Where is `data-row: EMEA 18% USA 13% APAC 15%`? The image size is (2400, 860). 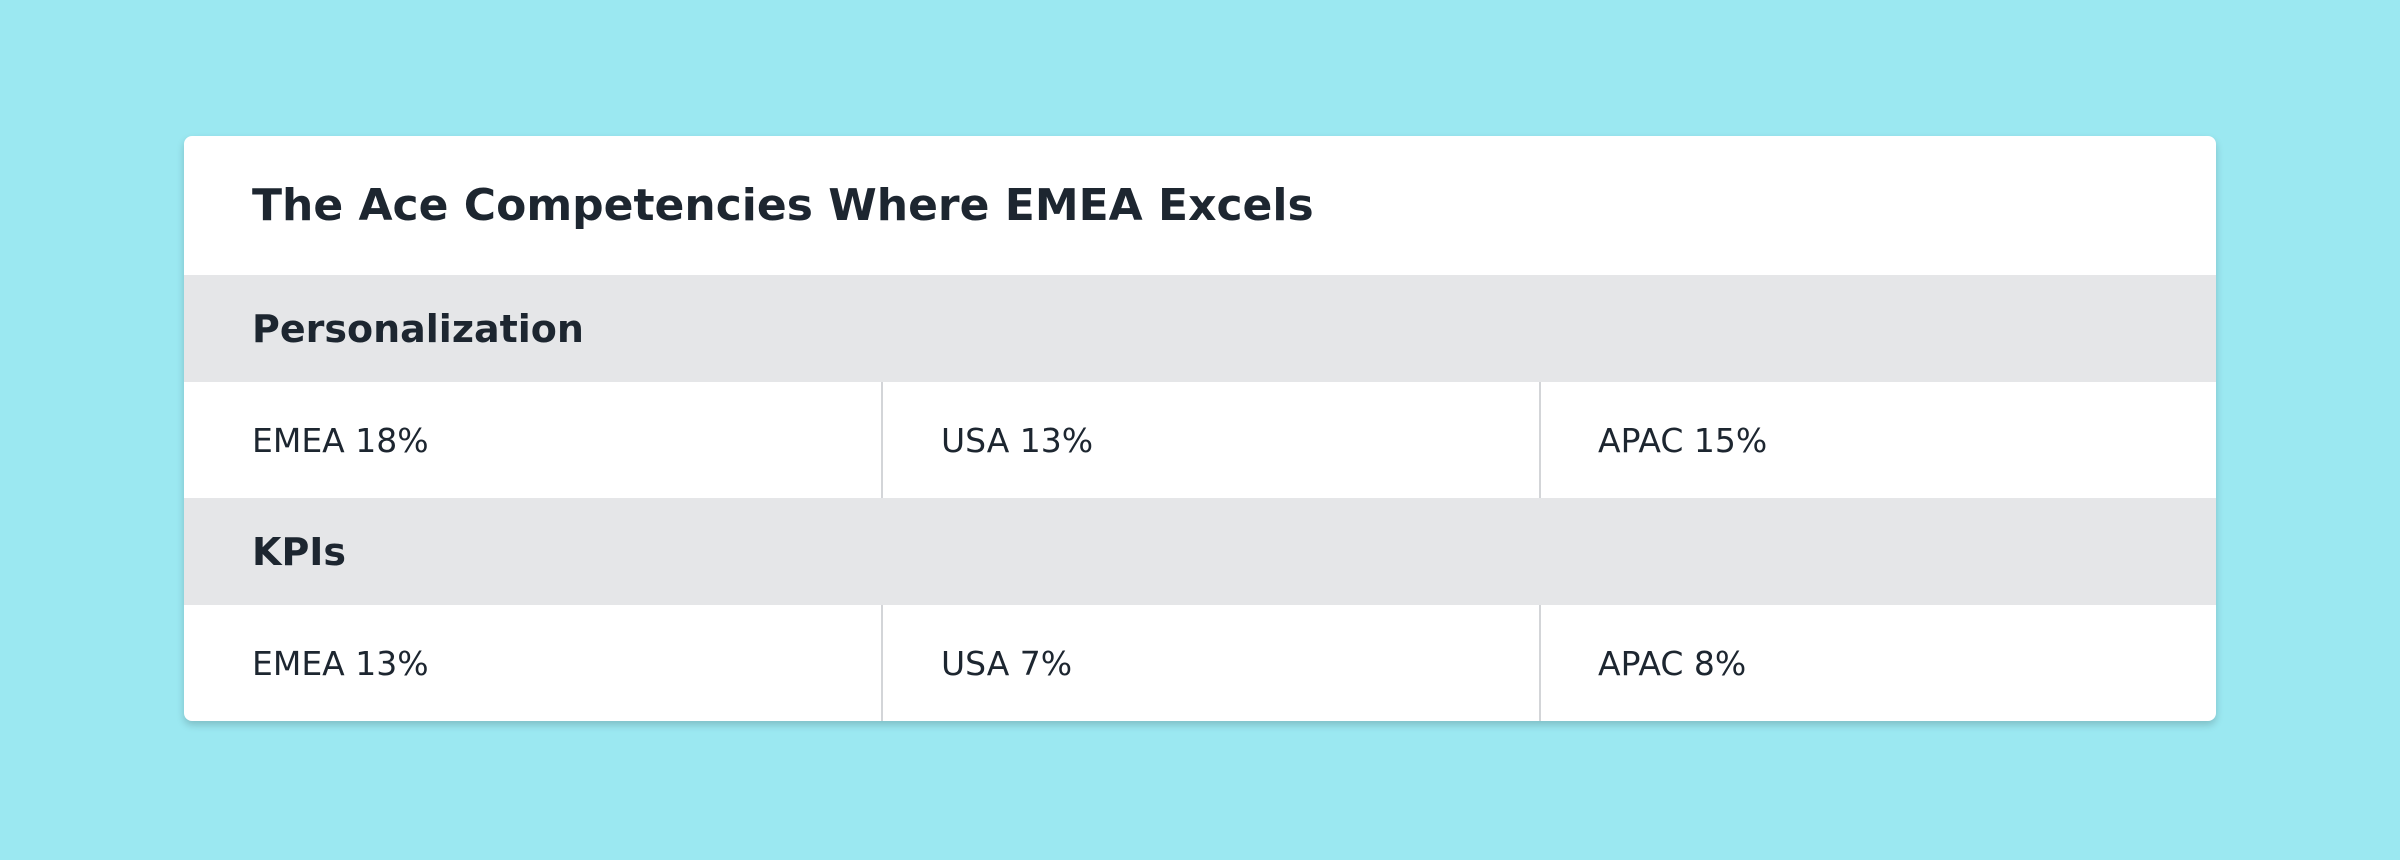 data-row: EMEA 18% USA 13% APAC 15% is located at coordinates (1200, 440).